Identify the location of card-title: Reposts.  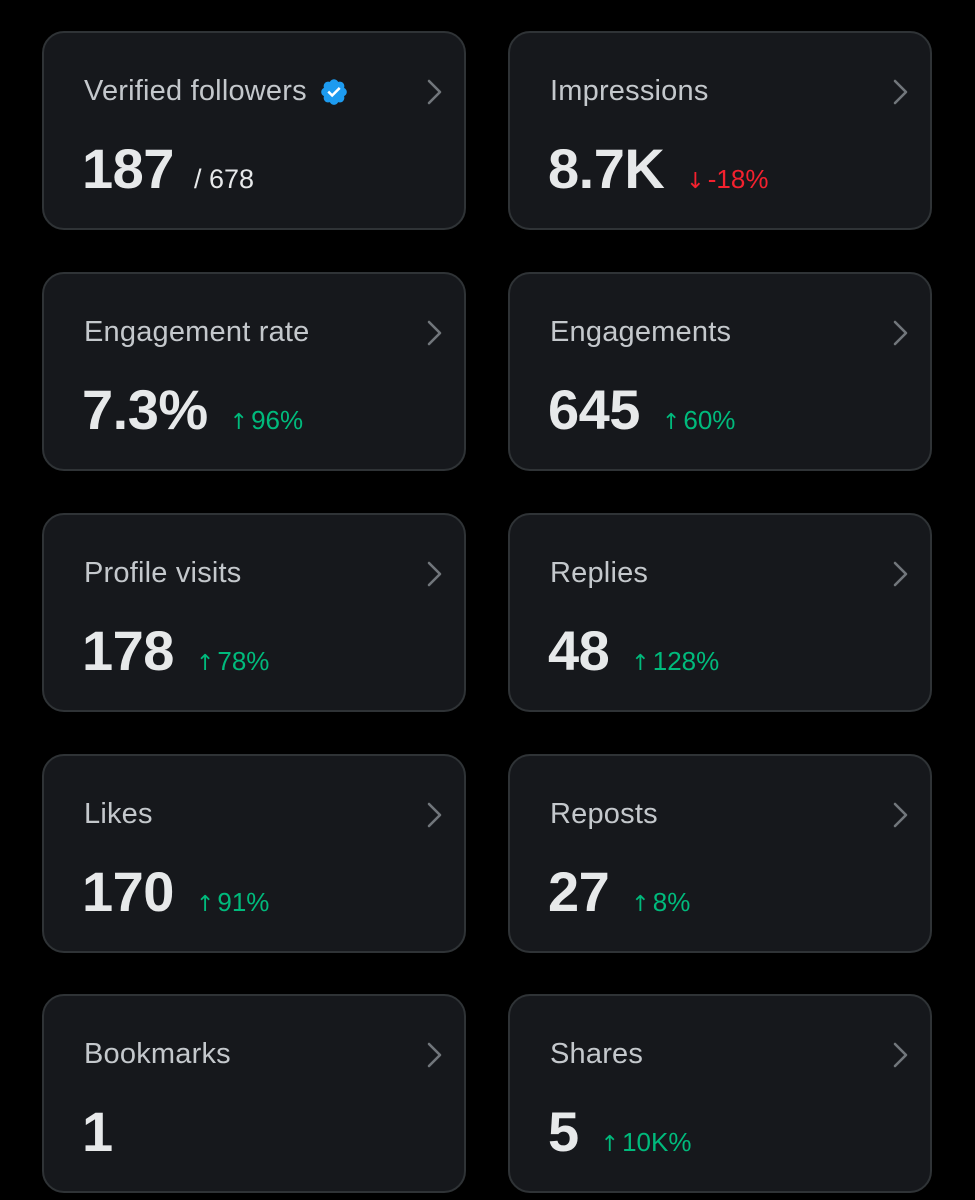
(604, 814).